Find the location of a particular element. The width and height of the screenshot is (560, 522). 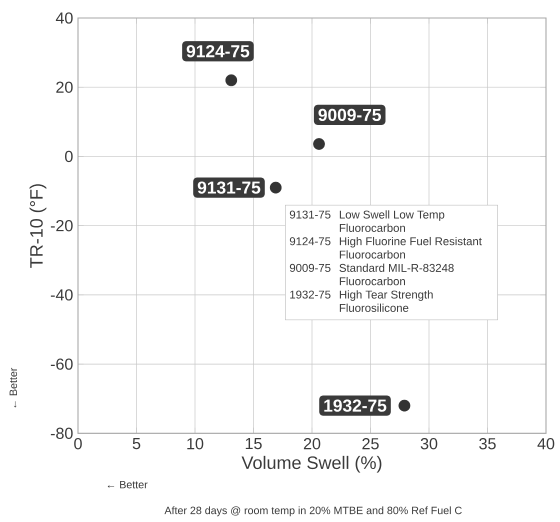

x-tick-label: 0 is located at coordinates (78, 444).